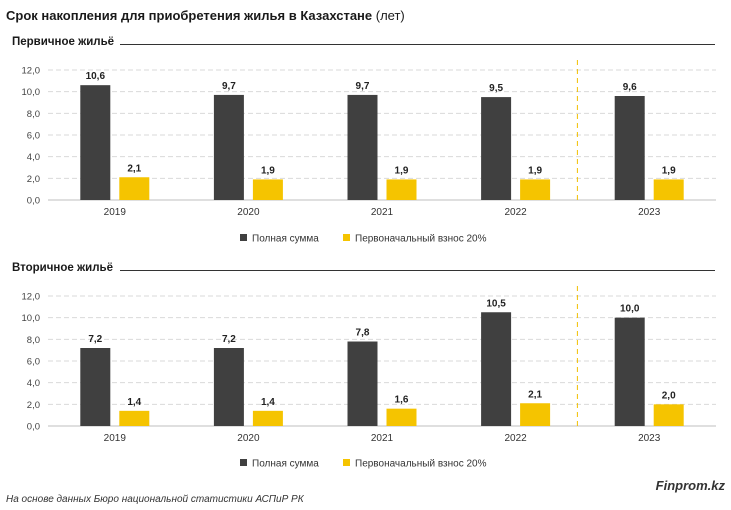 Image resolution: width=731 pixels, height=510 pixels. What do you see at coordinates (630, 309) in the screenshot?
I see `data-label-full: 10,0` at bounding box center [630, 309].